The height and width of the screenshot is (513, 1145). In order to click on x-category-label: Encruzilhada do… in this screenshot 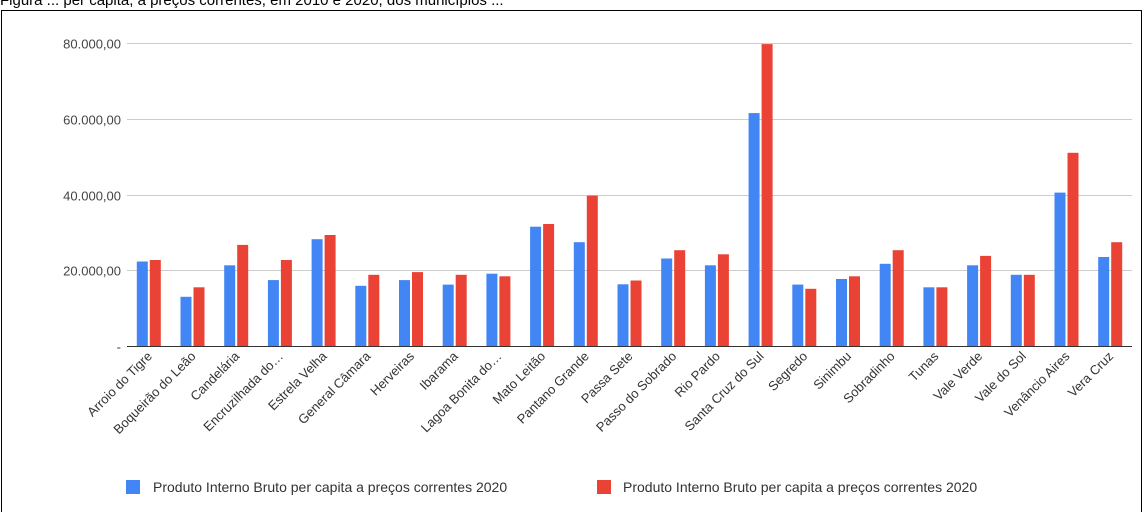, I will do `click(243, 392)`.